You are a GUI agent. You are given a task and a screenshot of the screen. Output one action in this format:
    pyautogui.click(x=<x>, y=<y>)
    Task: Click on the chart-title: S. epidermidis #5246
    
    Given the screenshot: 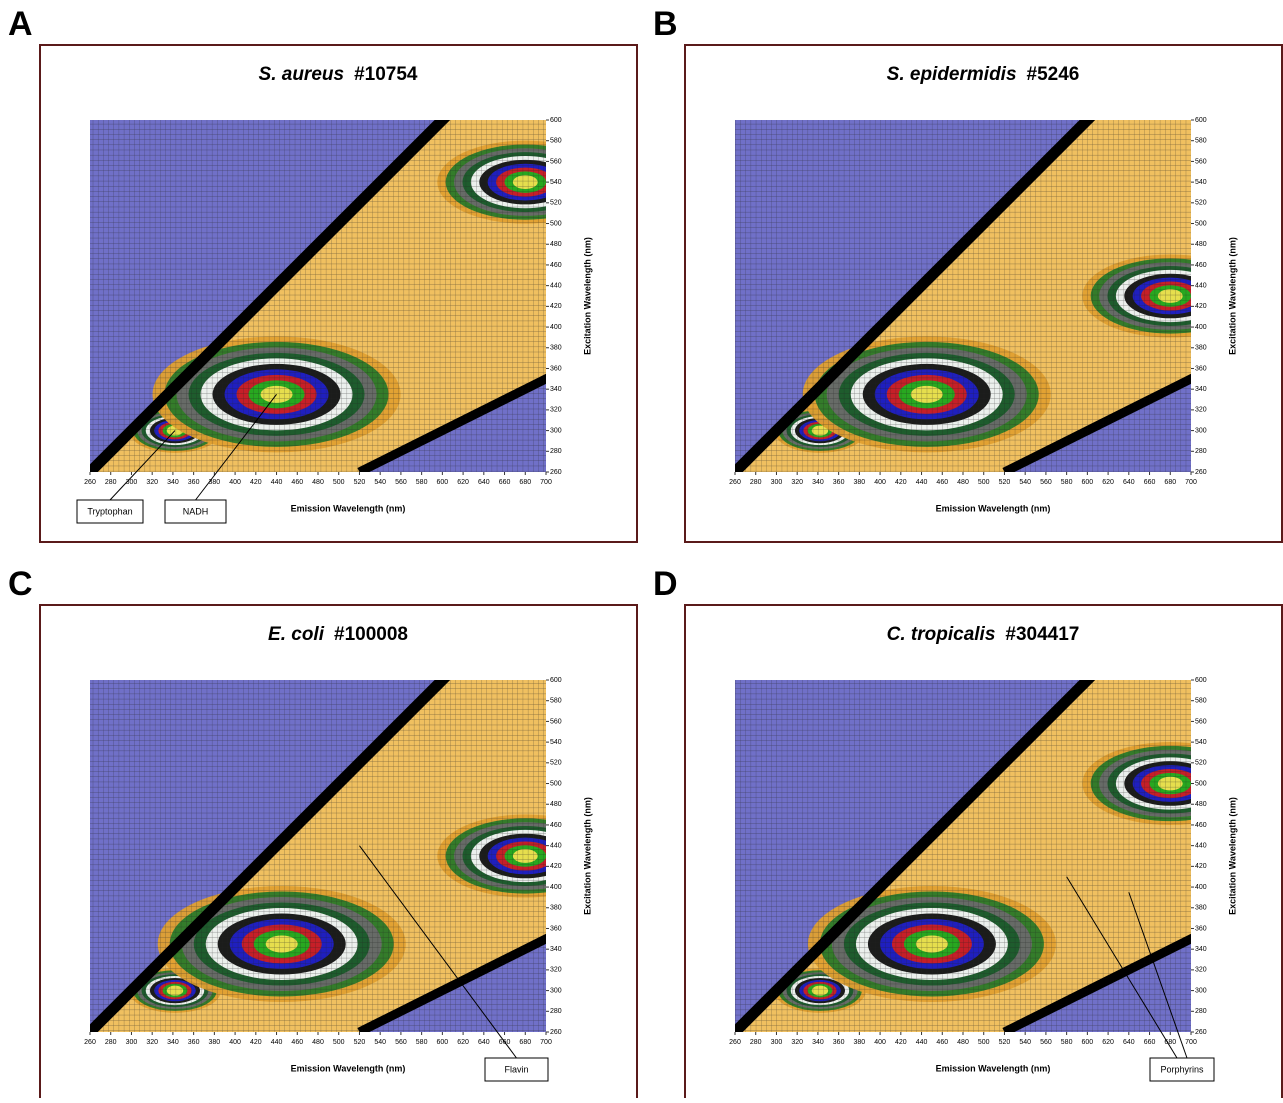 What is the action you would take?
    pyautogui.click(x=983, y=74)
    